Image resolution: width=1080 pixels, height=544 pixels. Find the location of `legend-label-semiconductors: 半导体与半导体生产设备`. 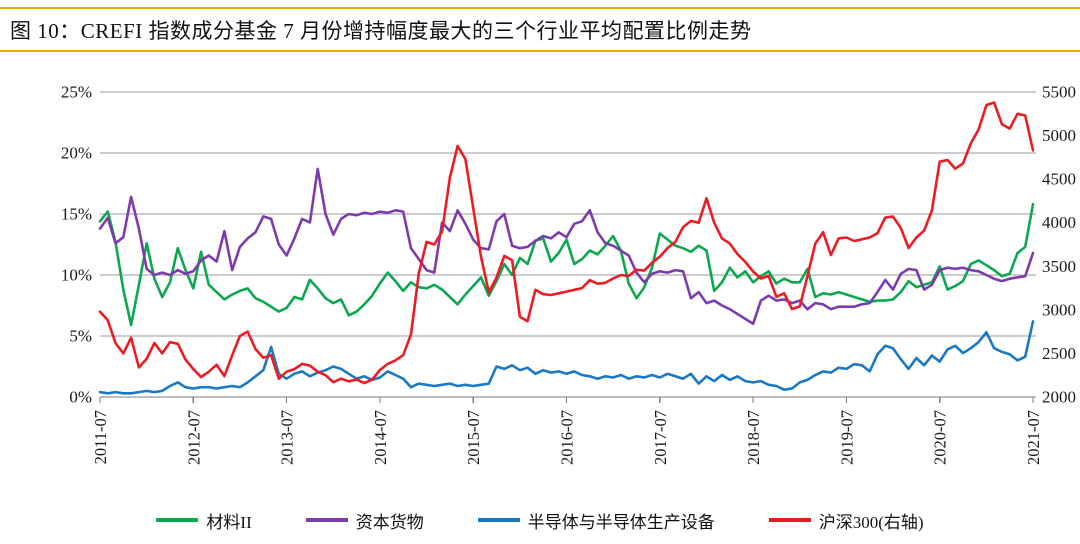

legend-label-semiconductors: 半导体与半导体生产设备 is located at coordinates (621, 522).